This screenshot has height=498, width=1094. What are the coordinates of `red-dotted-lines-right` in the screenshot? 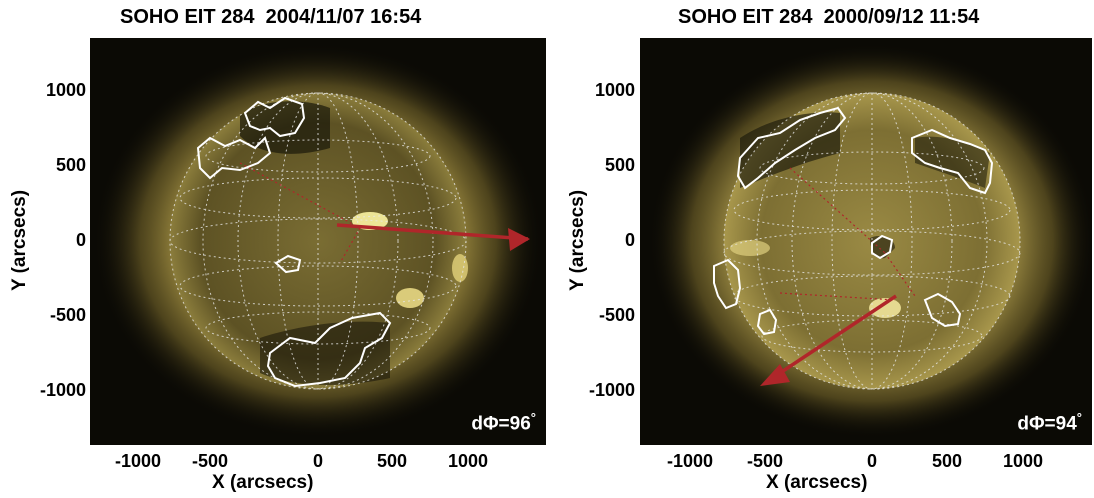 It's located at (847, 234).